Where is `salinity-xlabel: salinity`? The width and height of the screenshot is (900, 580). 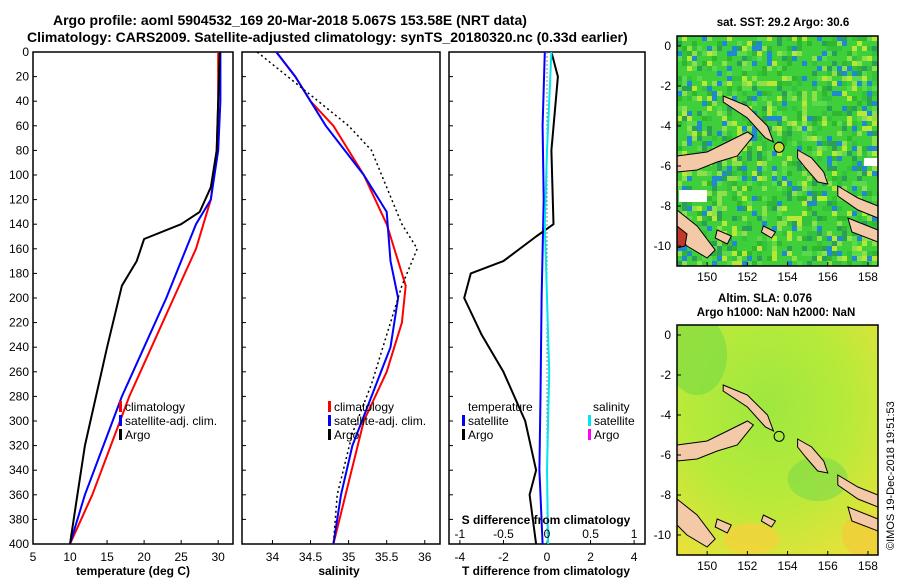
salinity-xlabel: salinity is located at coordinates (339, 571).